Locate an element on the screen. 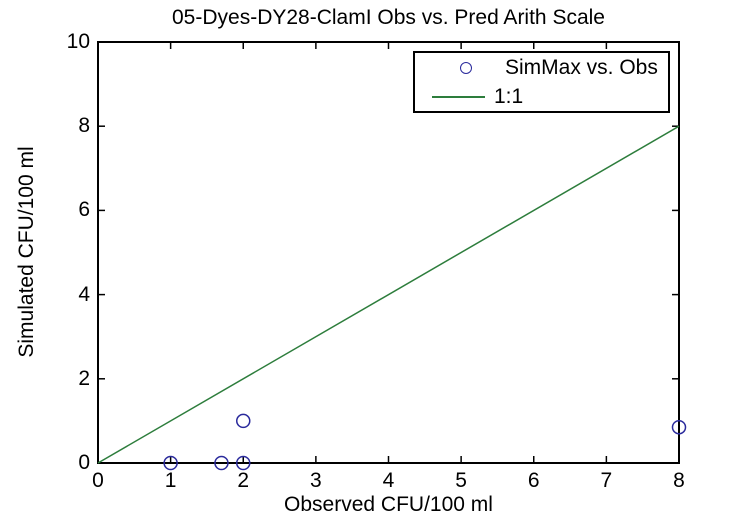  legend-line-sample-icon is located at coordinates (458, 96).